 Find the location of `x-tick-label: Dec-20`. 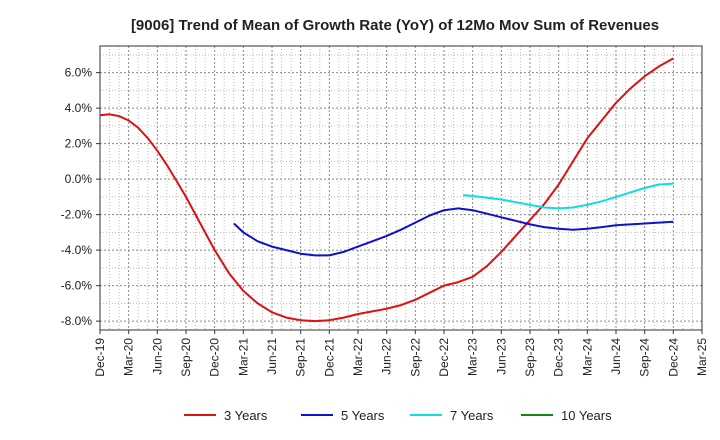

x-tick-label: Dec-20 is located at coordinates (215, 357).